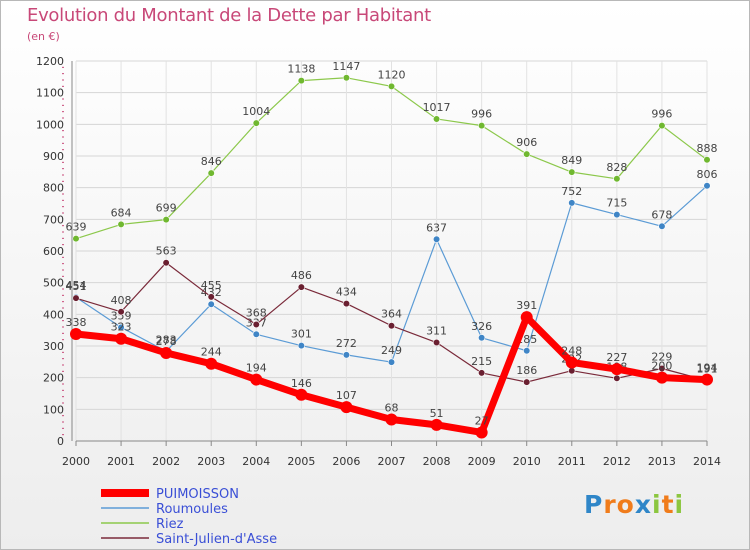 Image resolution: width=750 pixels, height=550 pixels. Describe the element at coordinates (50, 124) in the screenshot. I see `y-tick-label: 1000` at that location.